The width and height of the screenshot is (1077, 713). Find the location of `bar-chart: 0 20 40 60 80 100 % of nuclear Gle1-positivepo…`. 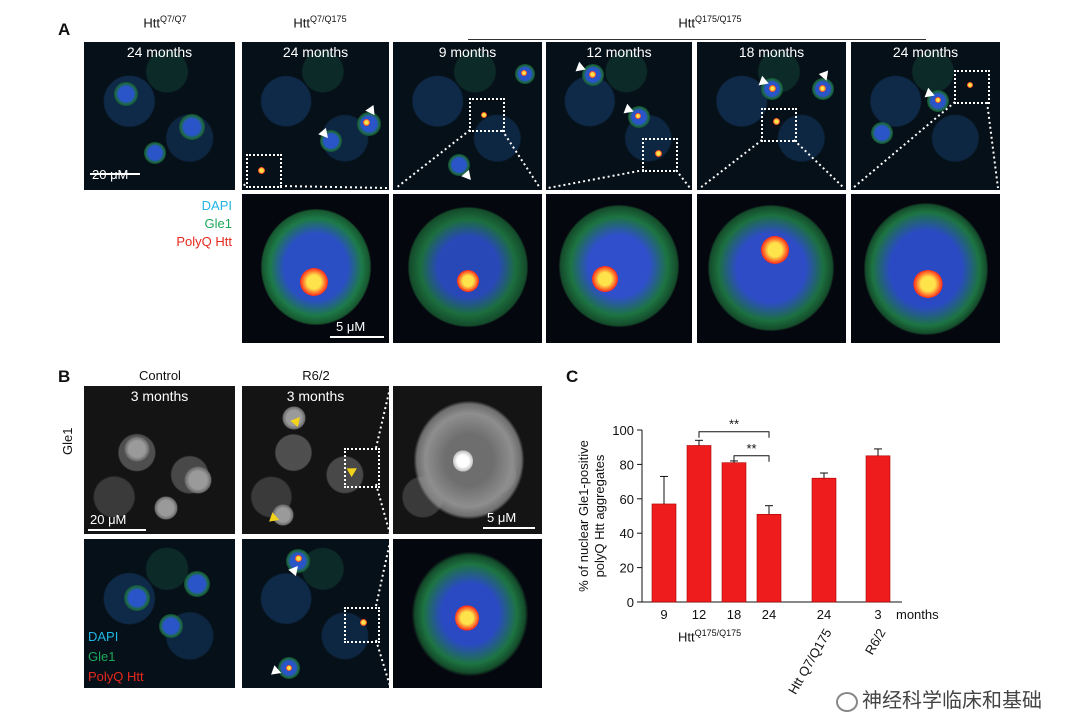

bar-chart: 0 20 40 60 80 100 % of nuclear Gle1-positivepo… is located at coordinates (757, 557).